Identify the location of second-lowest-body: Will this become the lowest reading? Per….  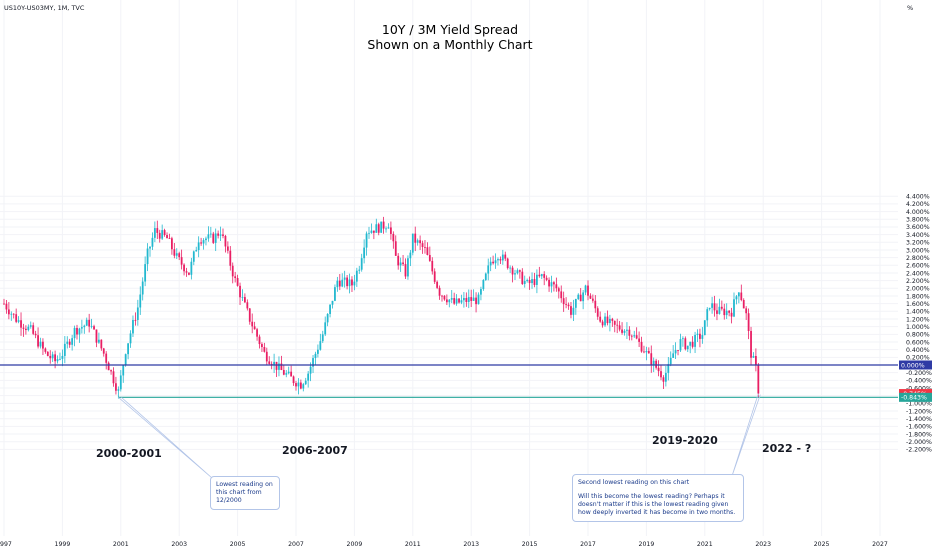
(657, 504).